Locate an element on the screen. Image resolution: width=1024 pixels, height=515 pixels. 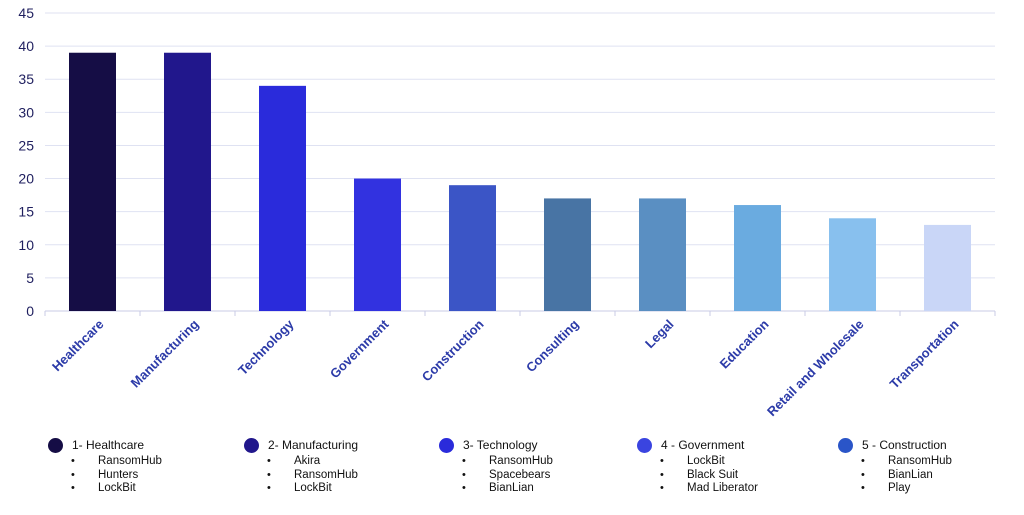
y-tick-label: 35 is located at coordinates (26, 79).